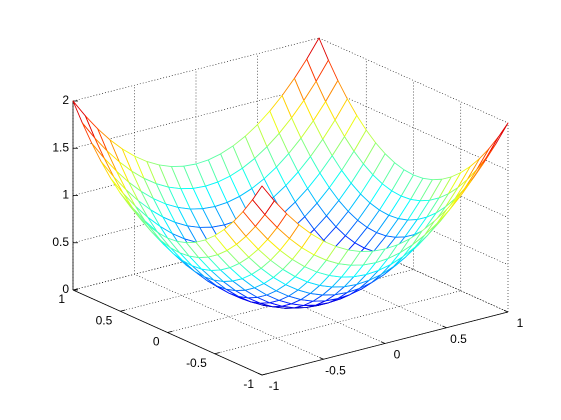  I want to click on x-tick-label: 0.5, so click(458, 339).